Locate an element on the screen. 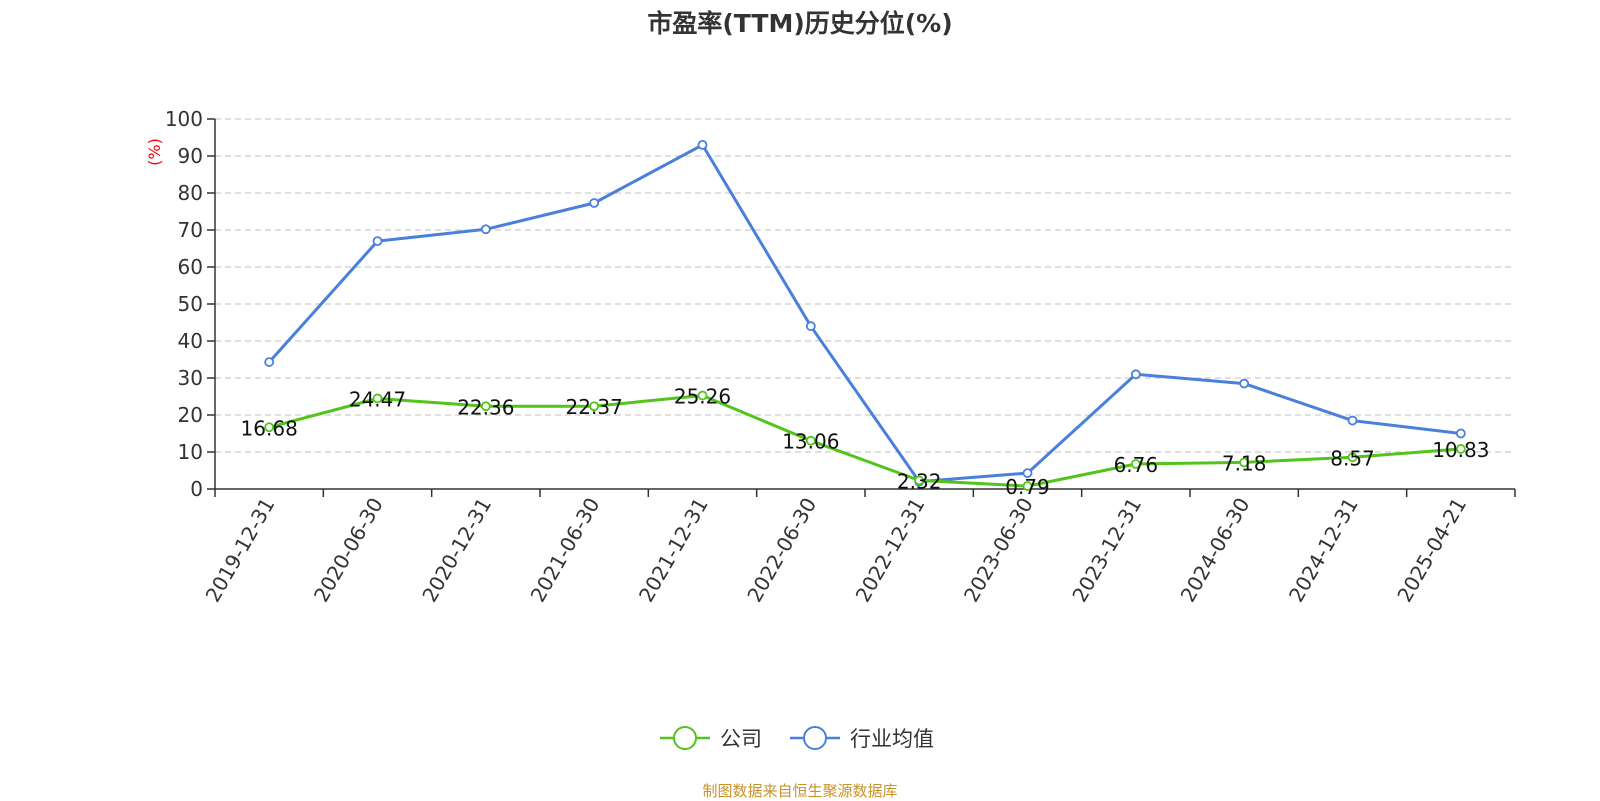 The height and width of the screenshot is (801, 1600). legend-item-0: 公司 is located at coordinates (711, 738).